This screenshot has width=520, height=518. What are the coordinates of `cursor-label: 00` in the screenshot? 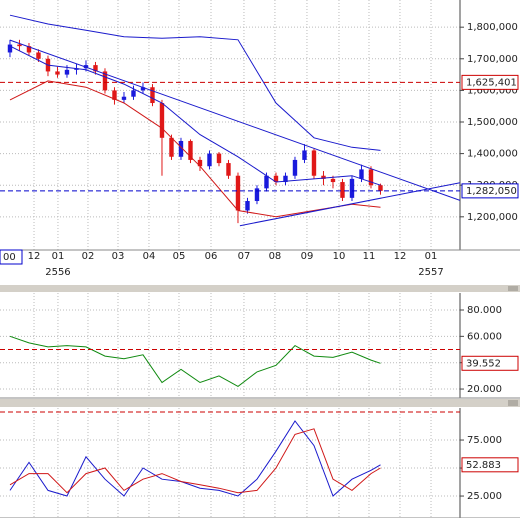 It's located at (9, 257).